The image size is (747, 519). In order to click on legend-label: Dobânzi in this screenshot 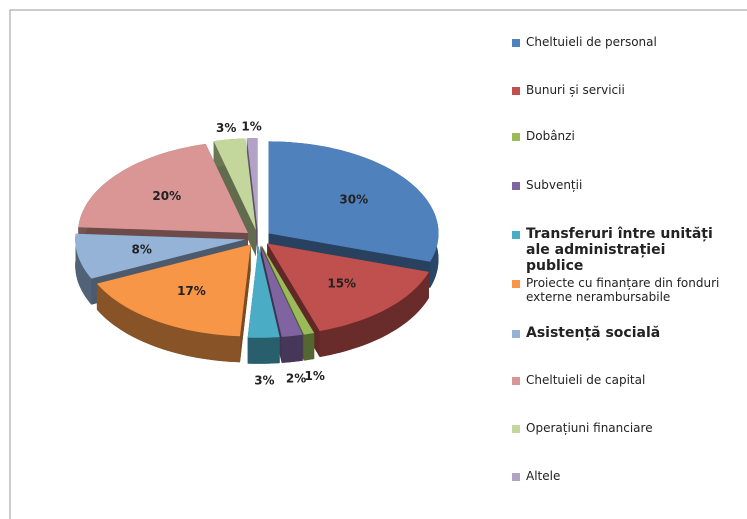, I will do `click(550, 136)`.